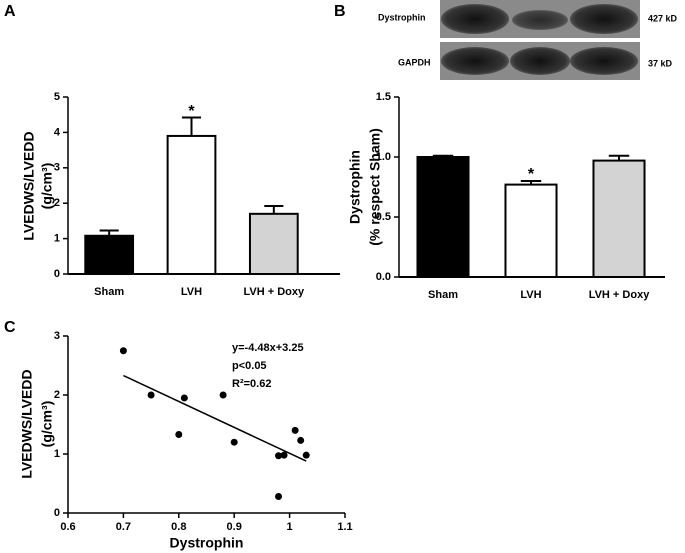 This screenshot has height=553, width=685. Describe the element at coordinates (57, 132) in the screenshot. I see `y-tick-label: 4` at that location.